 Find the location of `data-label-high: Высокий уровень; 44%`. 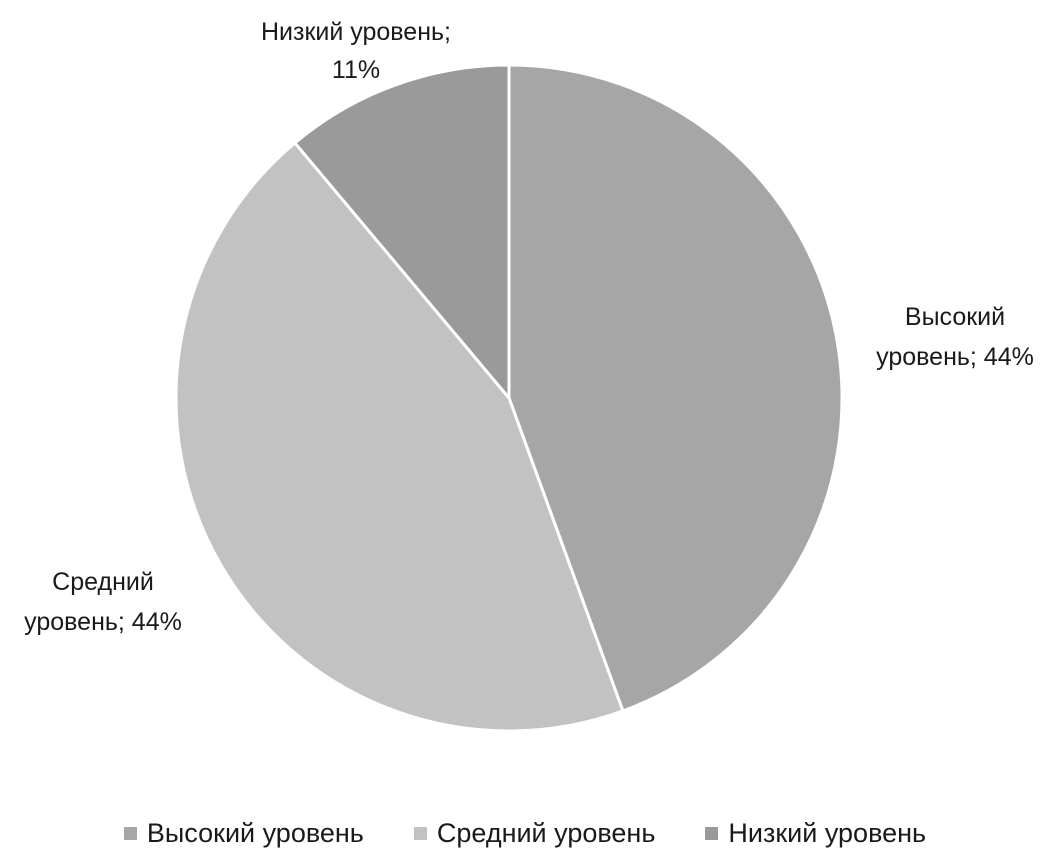

data-label-high: Высокий уровень; 44% is located at coordinates (955, 337).